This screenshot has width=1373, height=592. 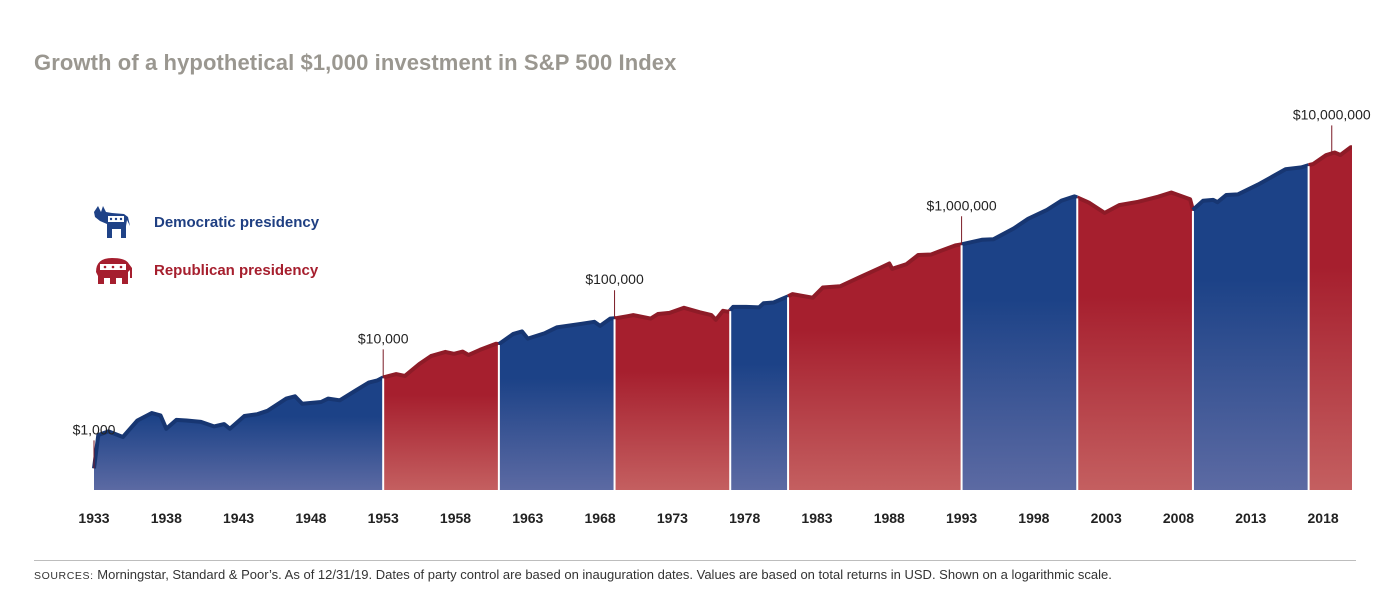 What do you see at coordinates (455, 518) in the screenshot?
I see `x-tick-label: 1958` at bounding box center [455, 518].